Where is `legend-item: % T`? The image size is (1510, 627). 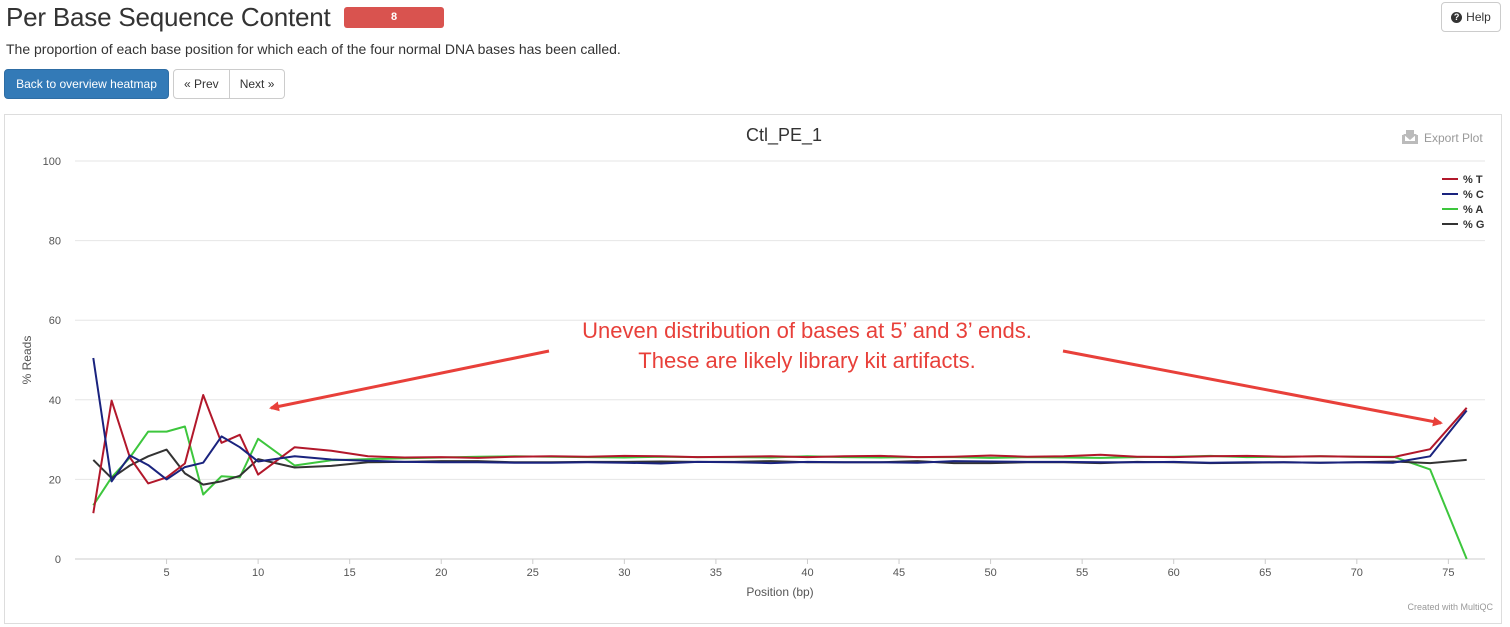
legend-item: % T is located at coordinates (1473, 180).